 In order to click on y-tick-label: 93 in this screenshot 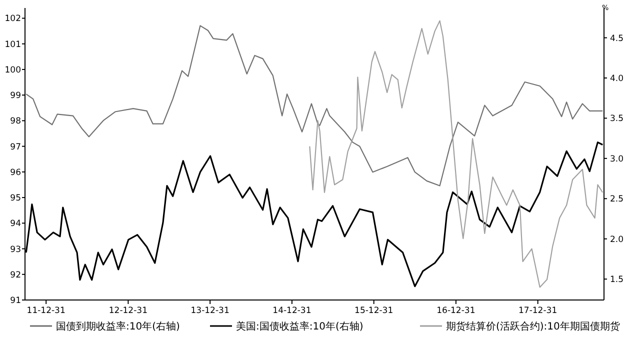, I will do `click(15, 249)`.